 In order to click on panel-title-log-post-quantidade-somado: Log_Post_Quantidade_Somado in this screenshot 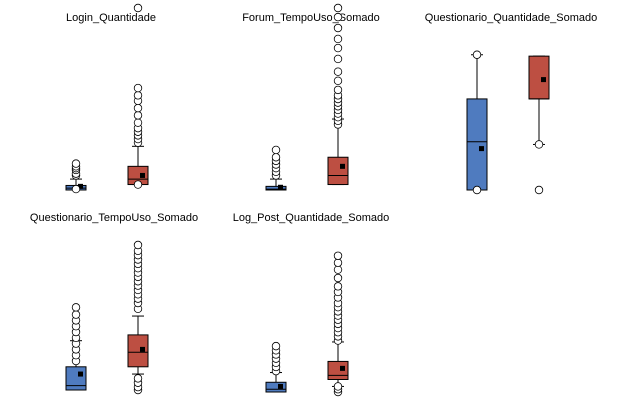, I will do `click(311, 218)`.